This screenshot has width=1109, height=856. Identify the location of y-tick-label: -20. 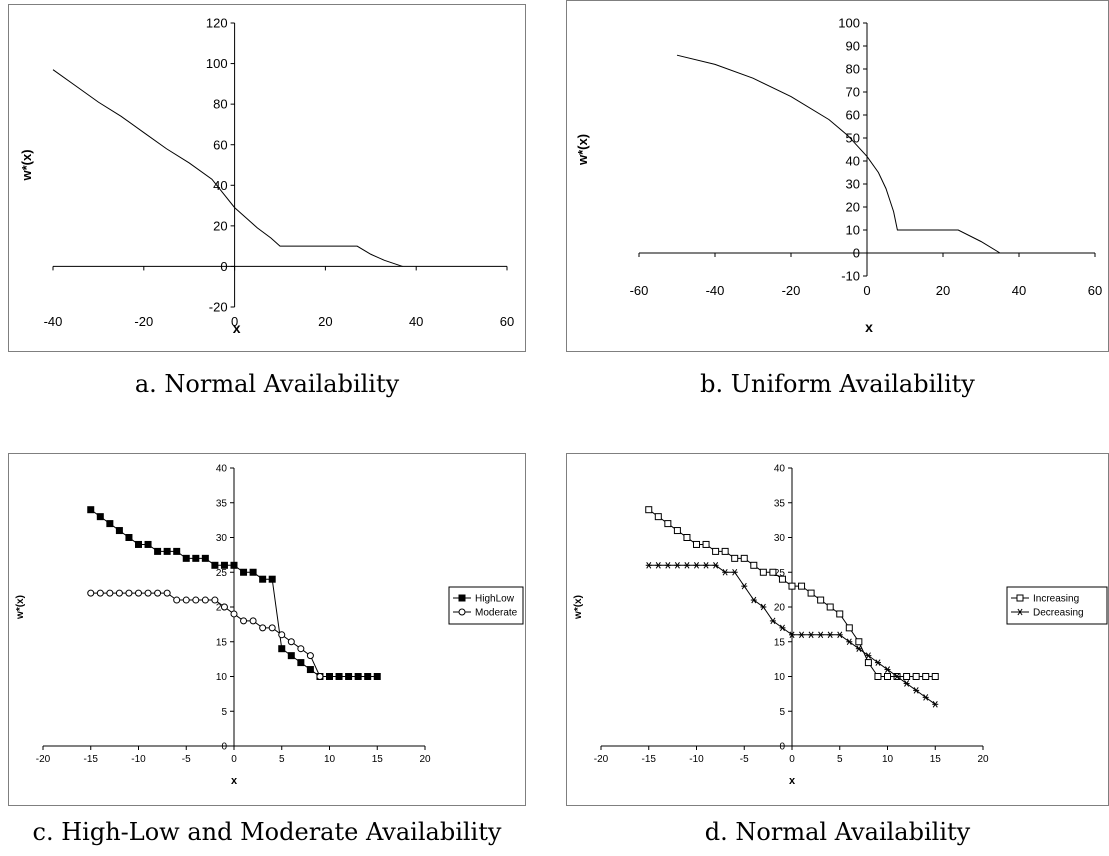
(218, 307).